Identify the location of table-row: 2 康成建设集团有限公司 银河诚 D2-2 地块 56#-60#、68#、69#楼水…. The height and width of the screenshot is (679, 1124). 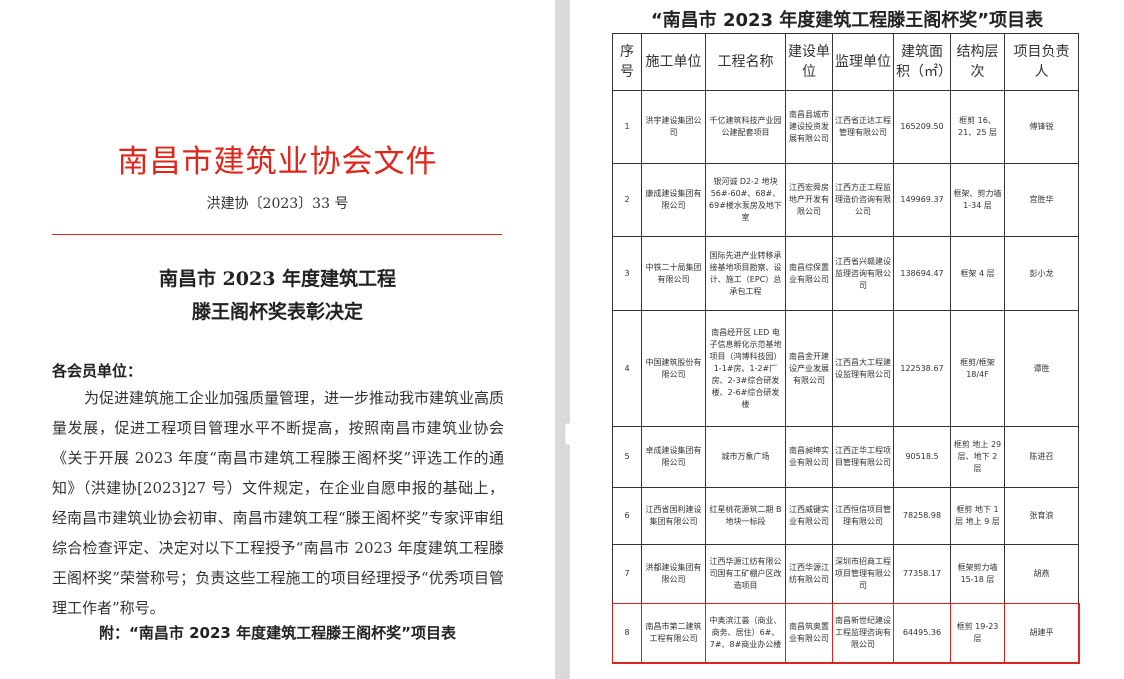
(845, 200).